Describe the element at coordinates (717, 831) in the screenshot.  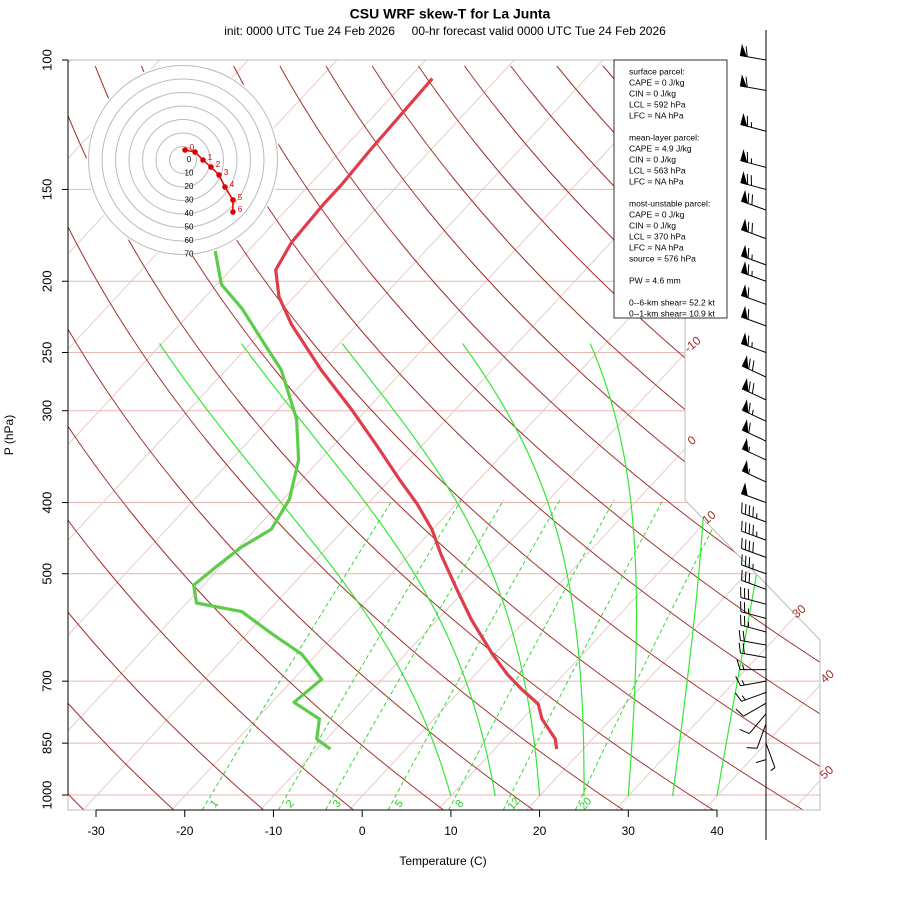
I see `x-tick-label: 40` at that location.